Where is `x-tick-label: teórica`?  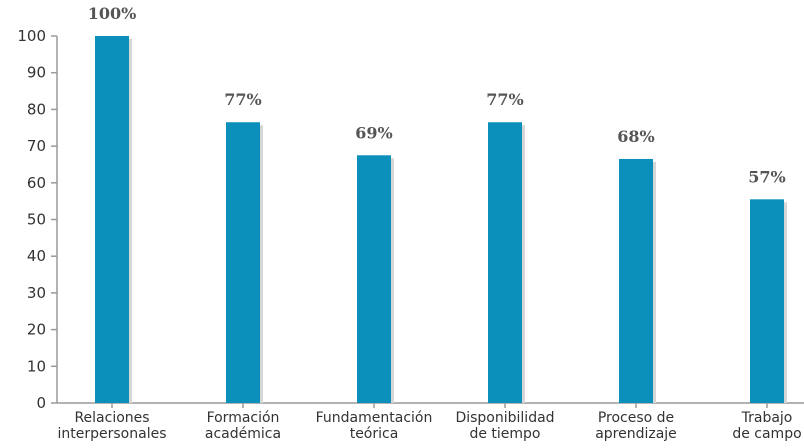
x-tick-label: teórica is located at coordinates (374, 434).